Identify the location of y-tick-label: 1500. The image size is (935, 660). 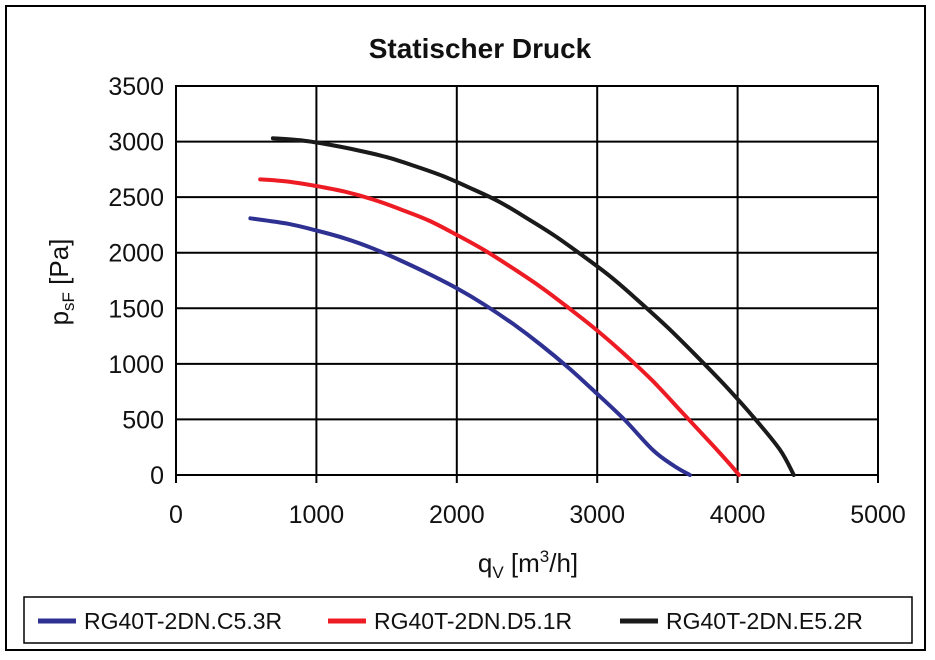
(136, 309).